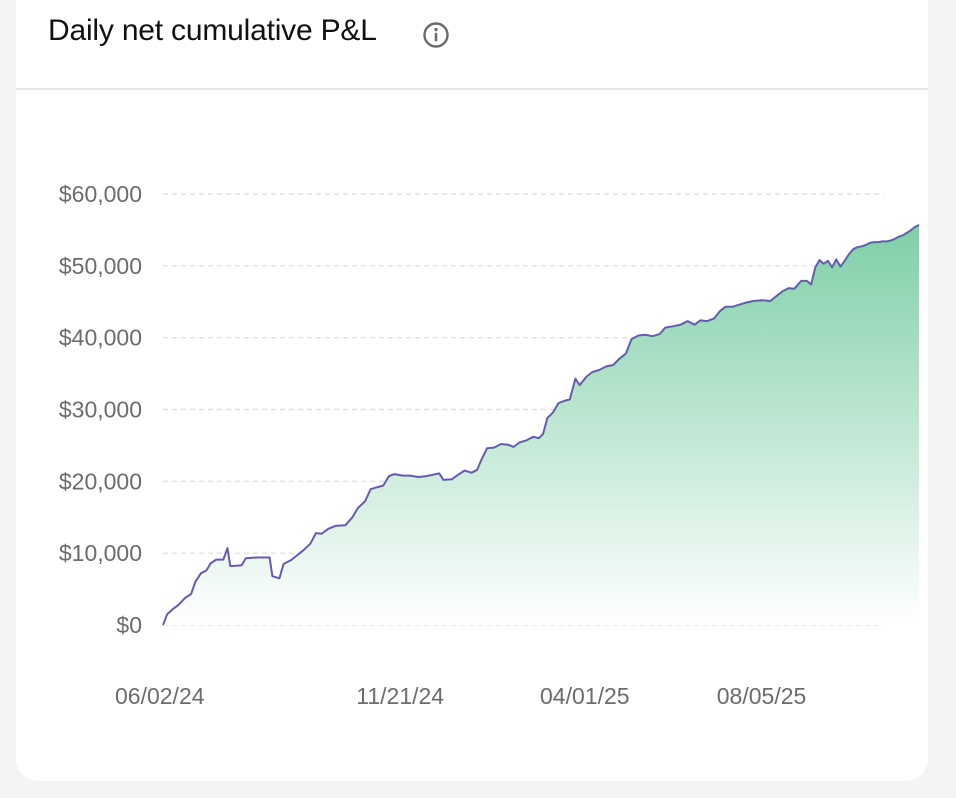 The width and height of the screenshot is (956, 798). Describe the element at coordinates (762, 696) in the screenshot. I see `x-tick-label: 08/05/25` at that location.